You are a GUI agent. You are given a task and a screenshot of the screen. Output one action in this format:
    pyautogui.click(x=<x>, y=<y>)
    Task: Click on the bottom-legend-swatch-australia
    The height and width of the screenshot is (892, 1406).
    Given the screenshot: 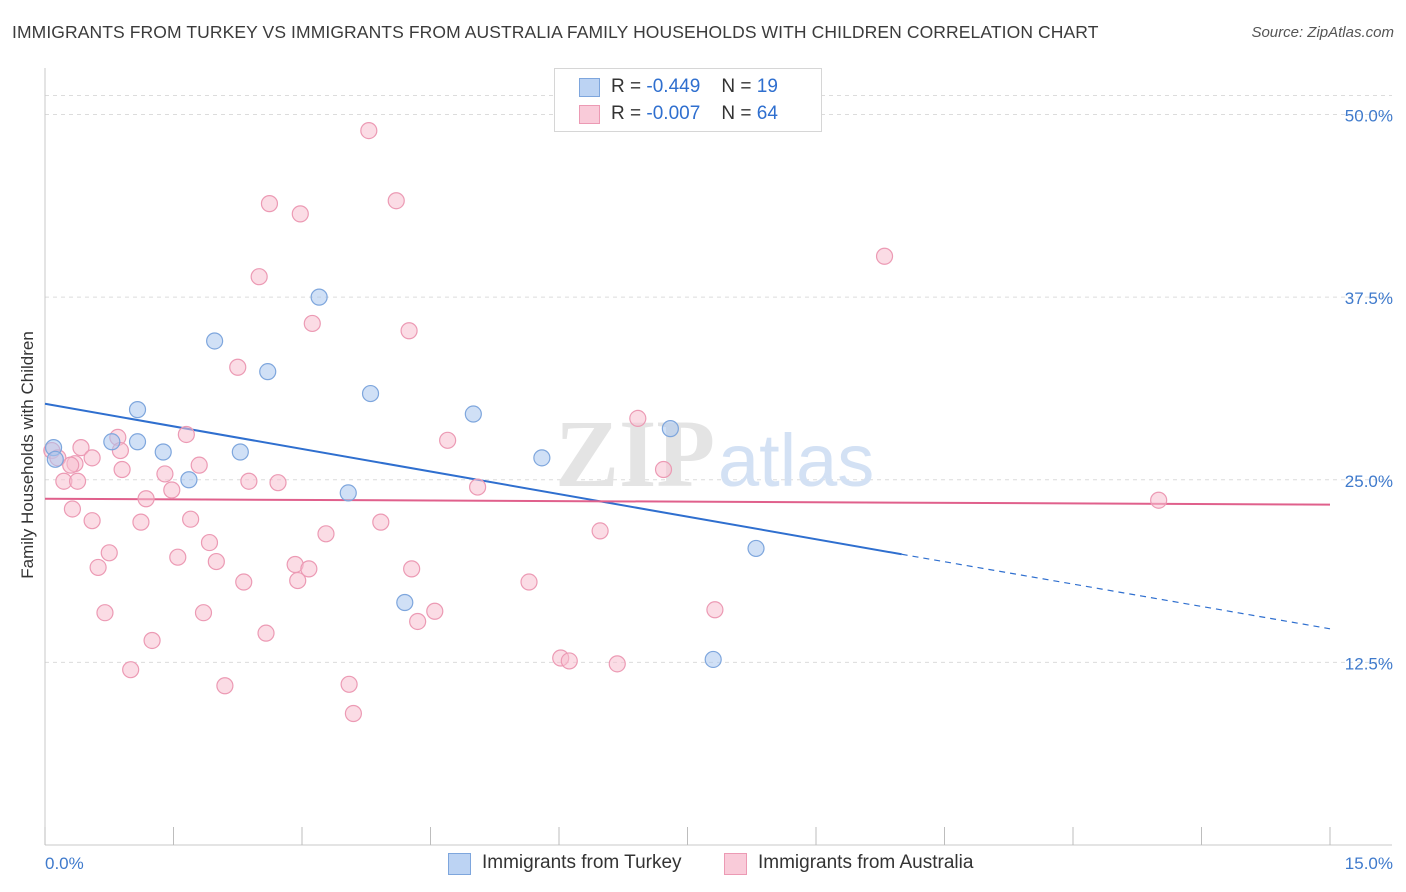 What is the action you would take?
    pyautogui.click(x=735, y=864)
    